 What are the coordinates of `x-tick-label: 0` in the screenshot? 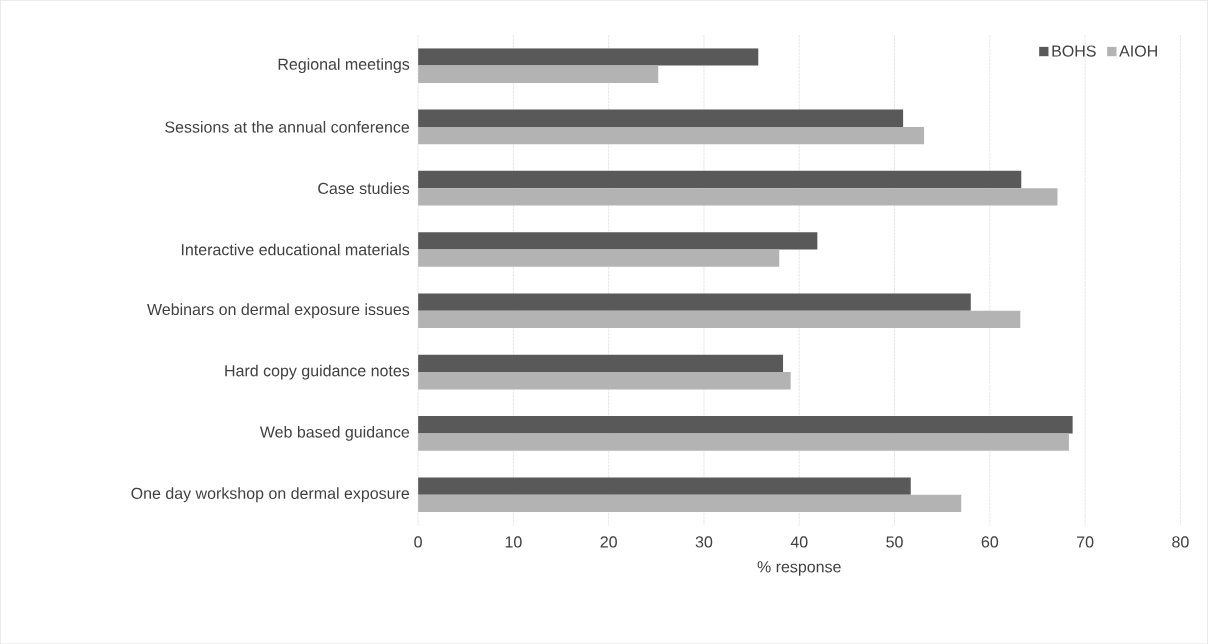 It's located at (418, 542).